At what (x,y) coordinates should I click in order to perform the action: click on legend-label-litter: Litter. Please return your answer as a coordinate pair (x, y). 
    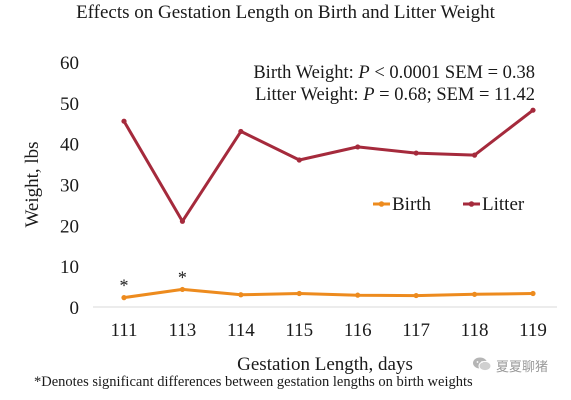
    Looking at the image, I should click on (503, 204).